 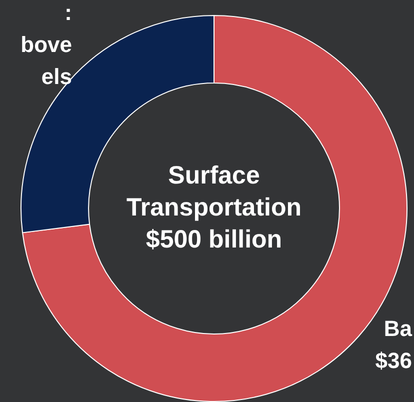 I want to click on text: Ba, so click(x=398, y=329).